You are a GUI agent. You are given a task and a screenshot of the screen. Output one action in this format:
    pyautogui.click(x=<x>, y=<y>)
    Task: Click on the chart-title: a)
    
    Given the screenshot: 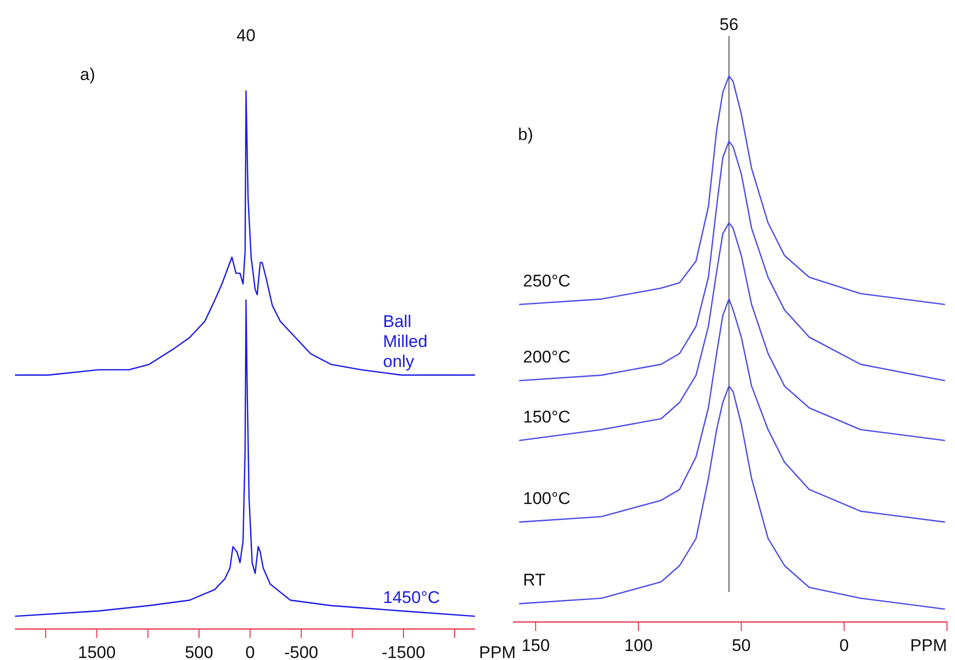 What is the action you would take?
    pyautogui.click(x=88, y=74)
    